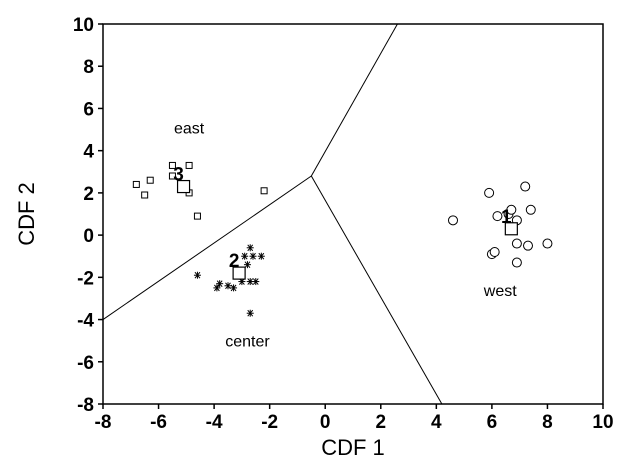 The width and height of the screenshot is (624, 459). I want to click on centroid-label: 3, so click(178, 175).